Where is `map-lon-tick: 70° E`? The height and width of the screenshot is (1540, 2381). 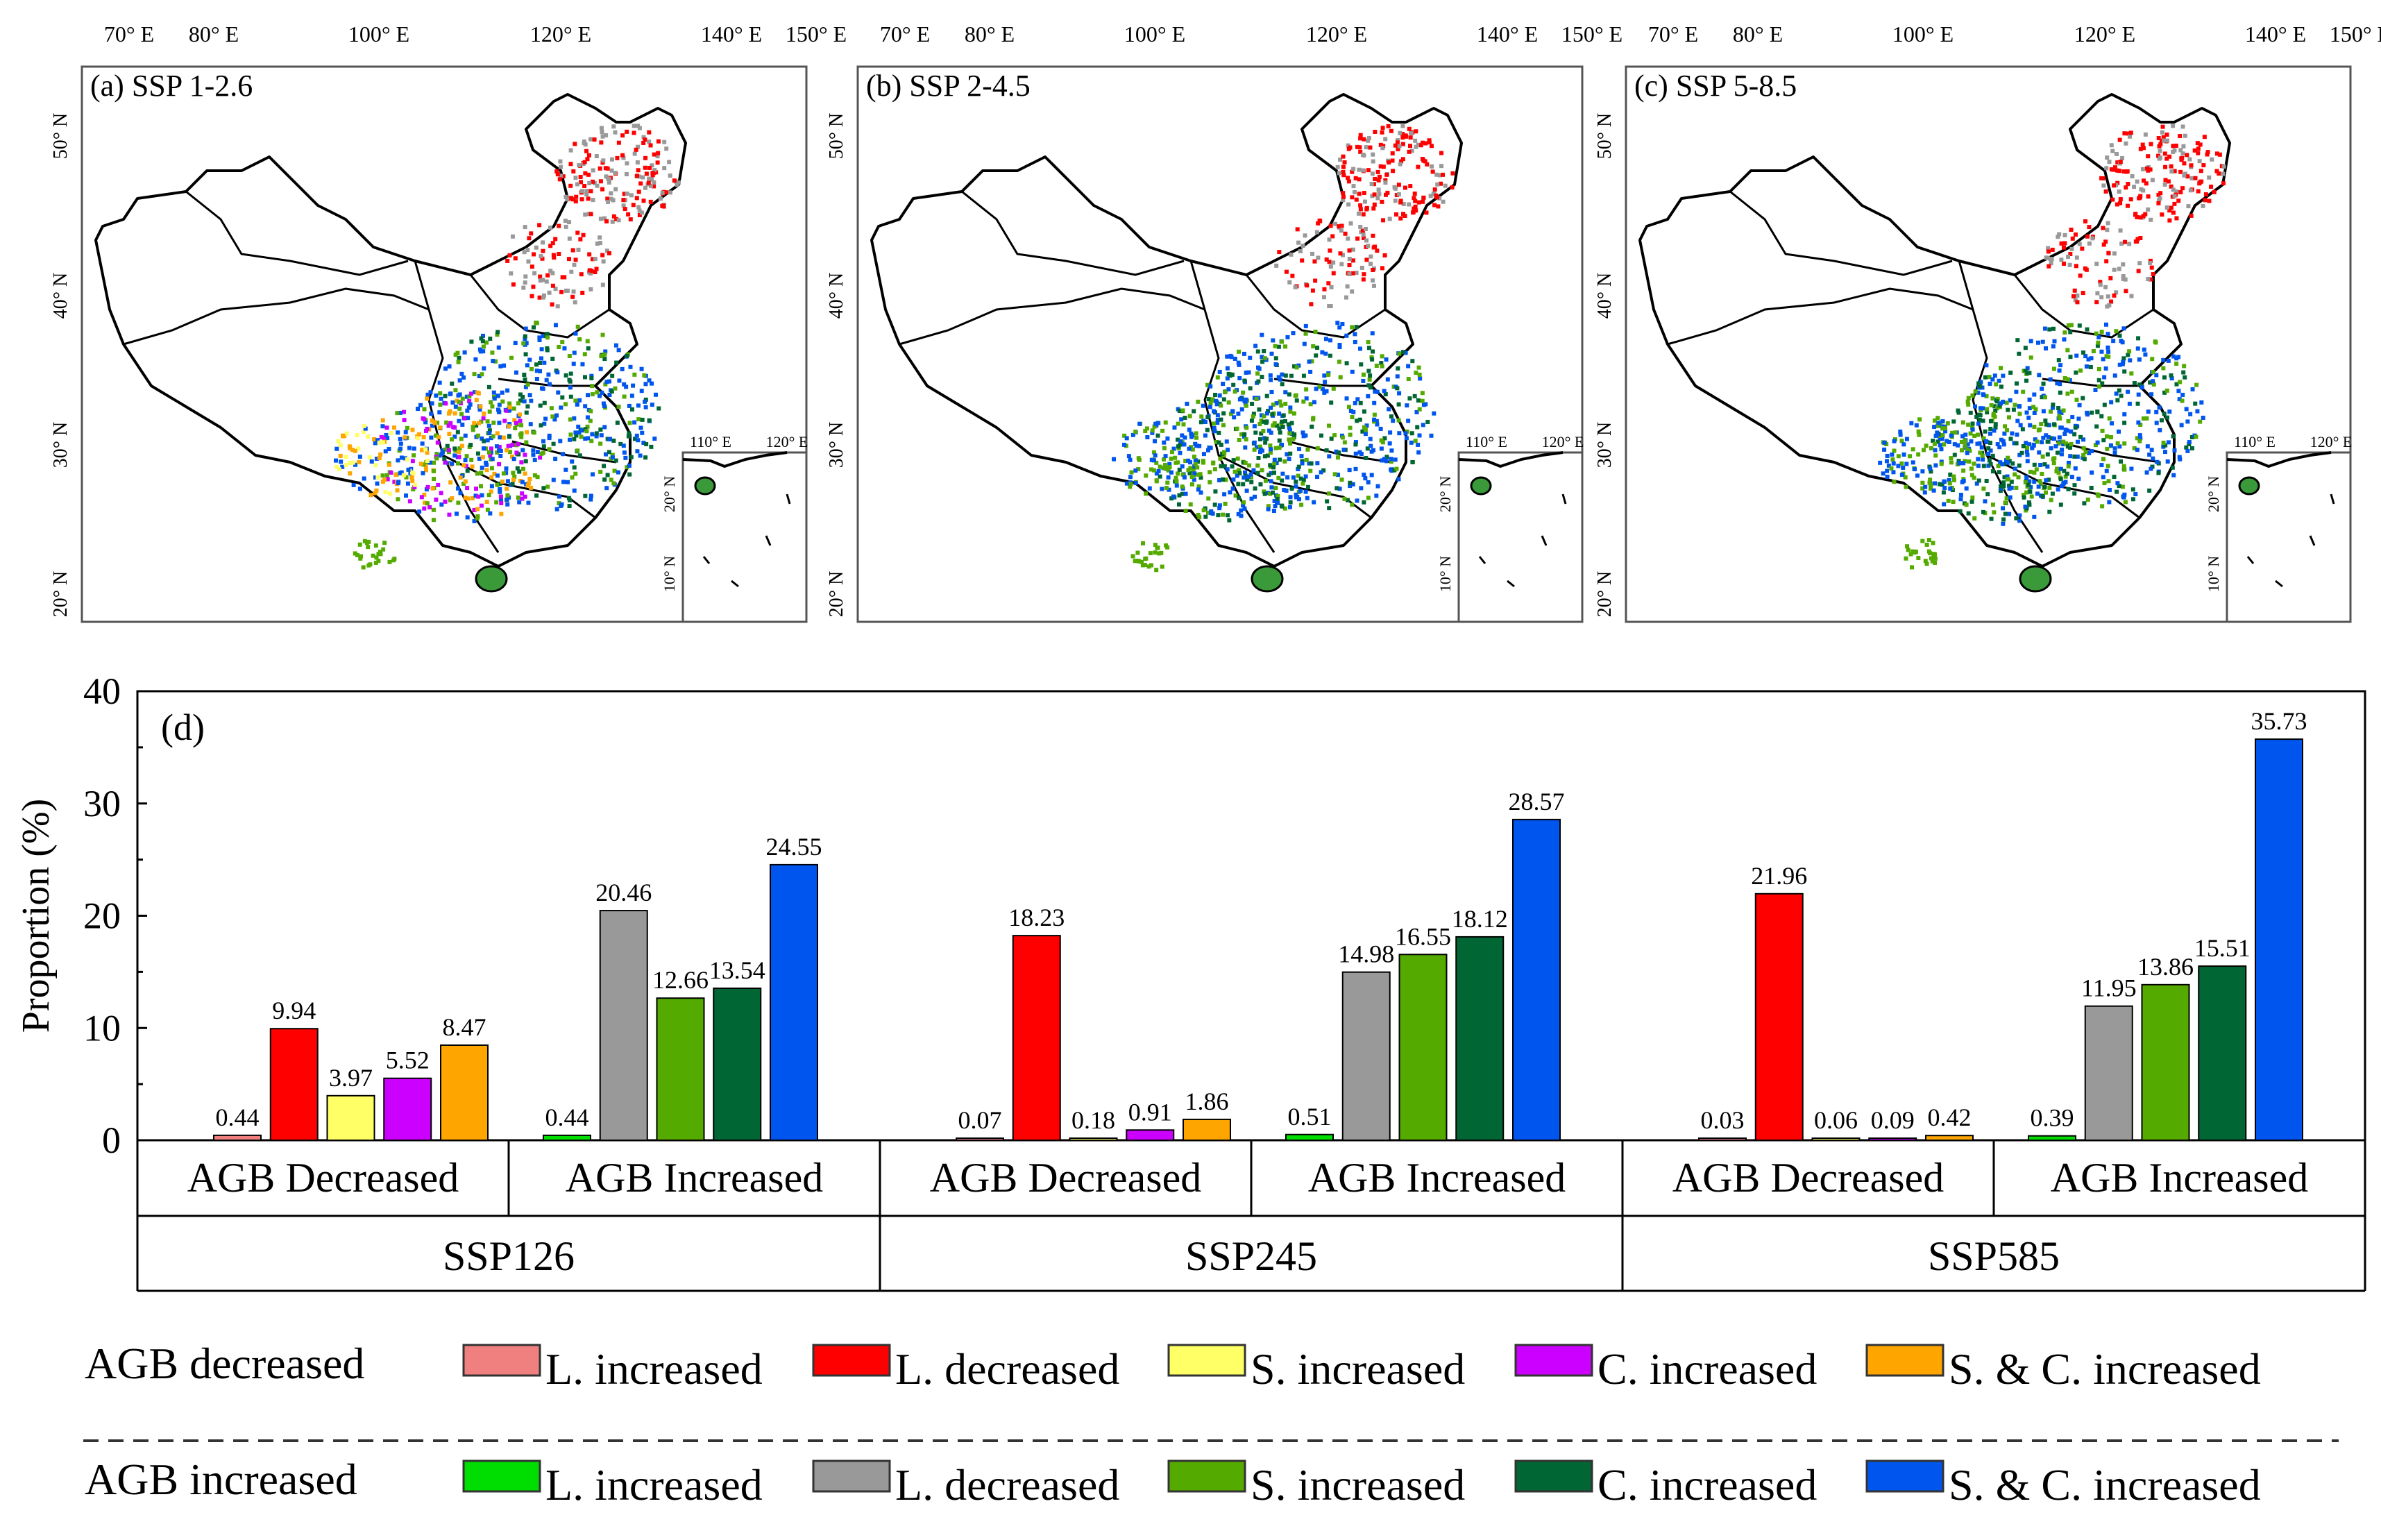
map-lon-tick: 70° E is located at coordinates (129, 34).